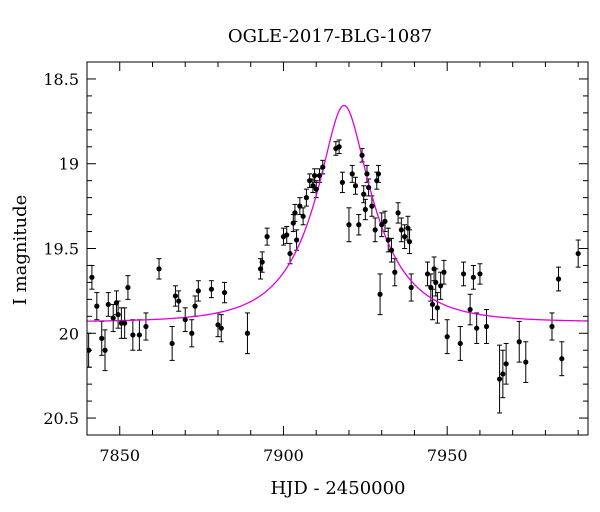  I want to click on x-tick-label: 7950, so click(447, 455).